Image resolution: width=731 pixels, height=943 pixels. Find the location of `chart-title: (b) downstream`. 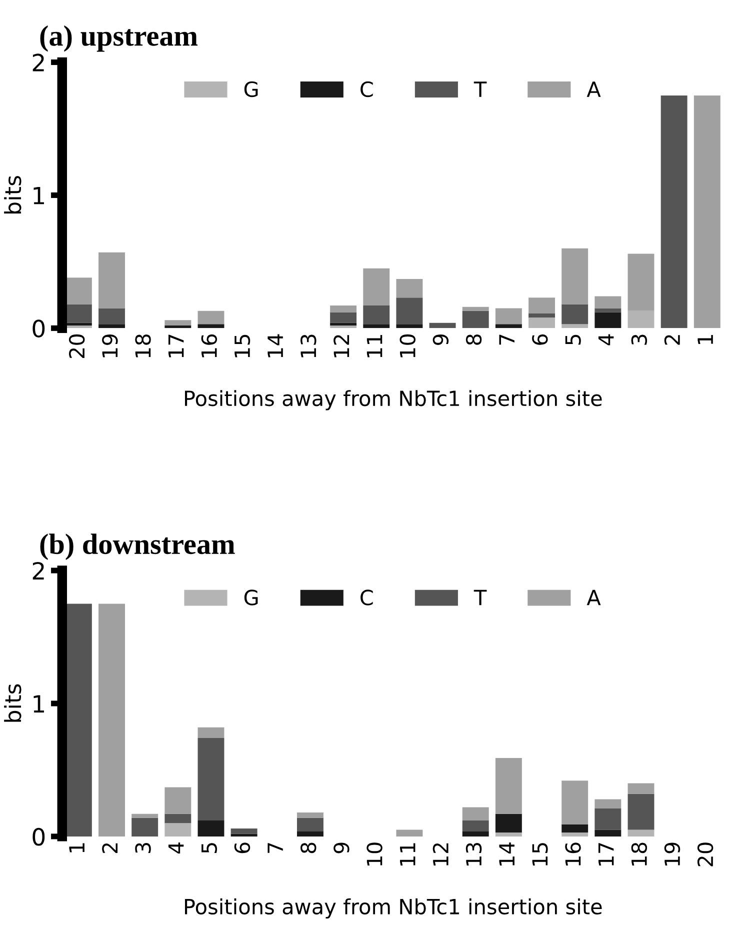

chart-title: (b) downstream is located at coordinates (137, 547).